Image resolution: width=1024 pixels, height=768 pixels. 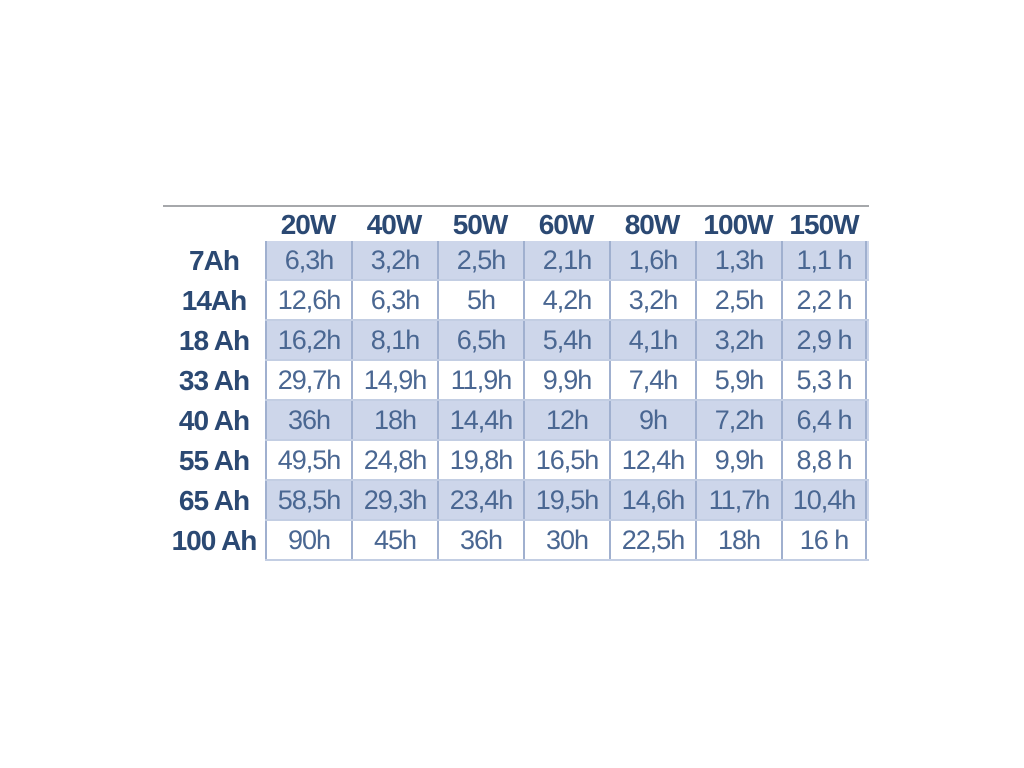 What do you see at coordinates (308, 340) in the screenshot?
I see `runtime-cell: 16,2h` at bounding box center [308, 340].